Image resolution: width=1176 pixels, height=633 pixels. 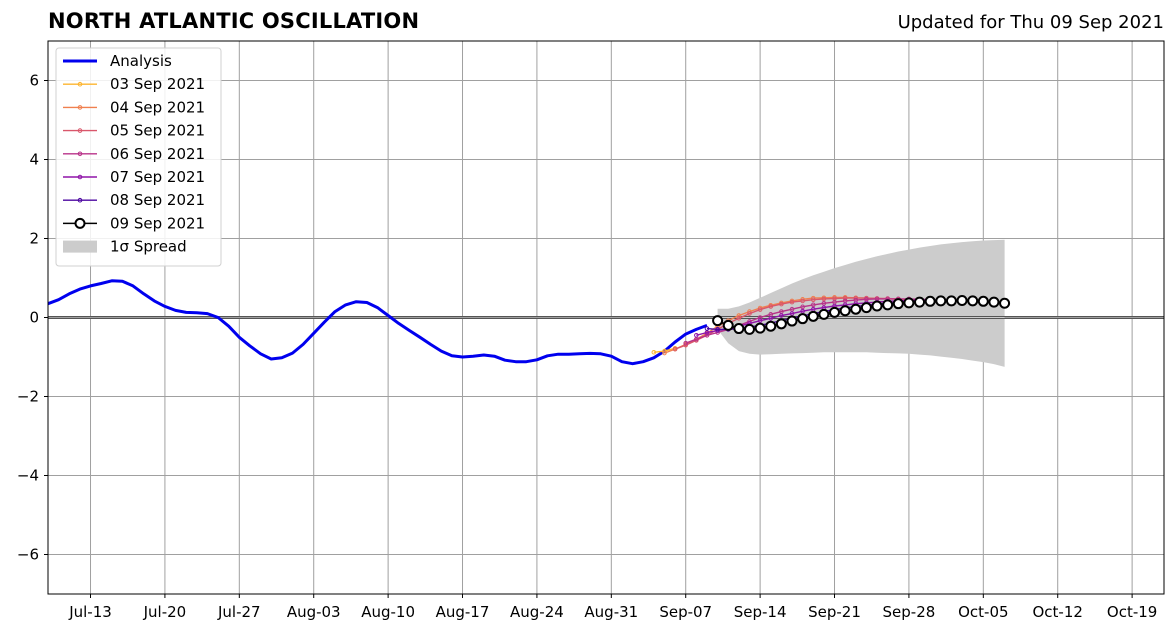 I want to click on analysis-line, so click(x=377, y=322).